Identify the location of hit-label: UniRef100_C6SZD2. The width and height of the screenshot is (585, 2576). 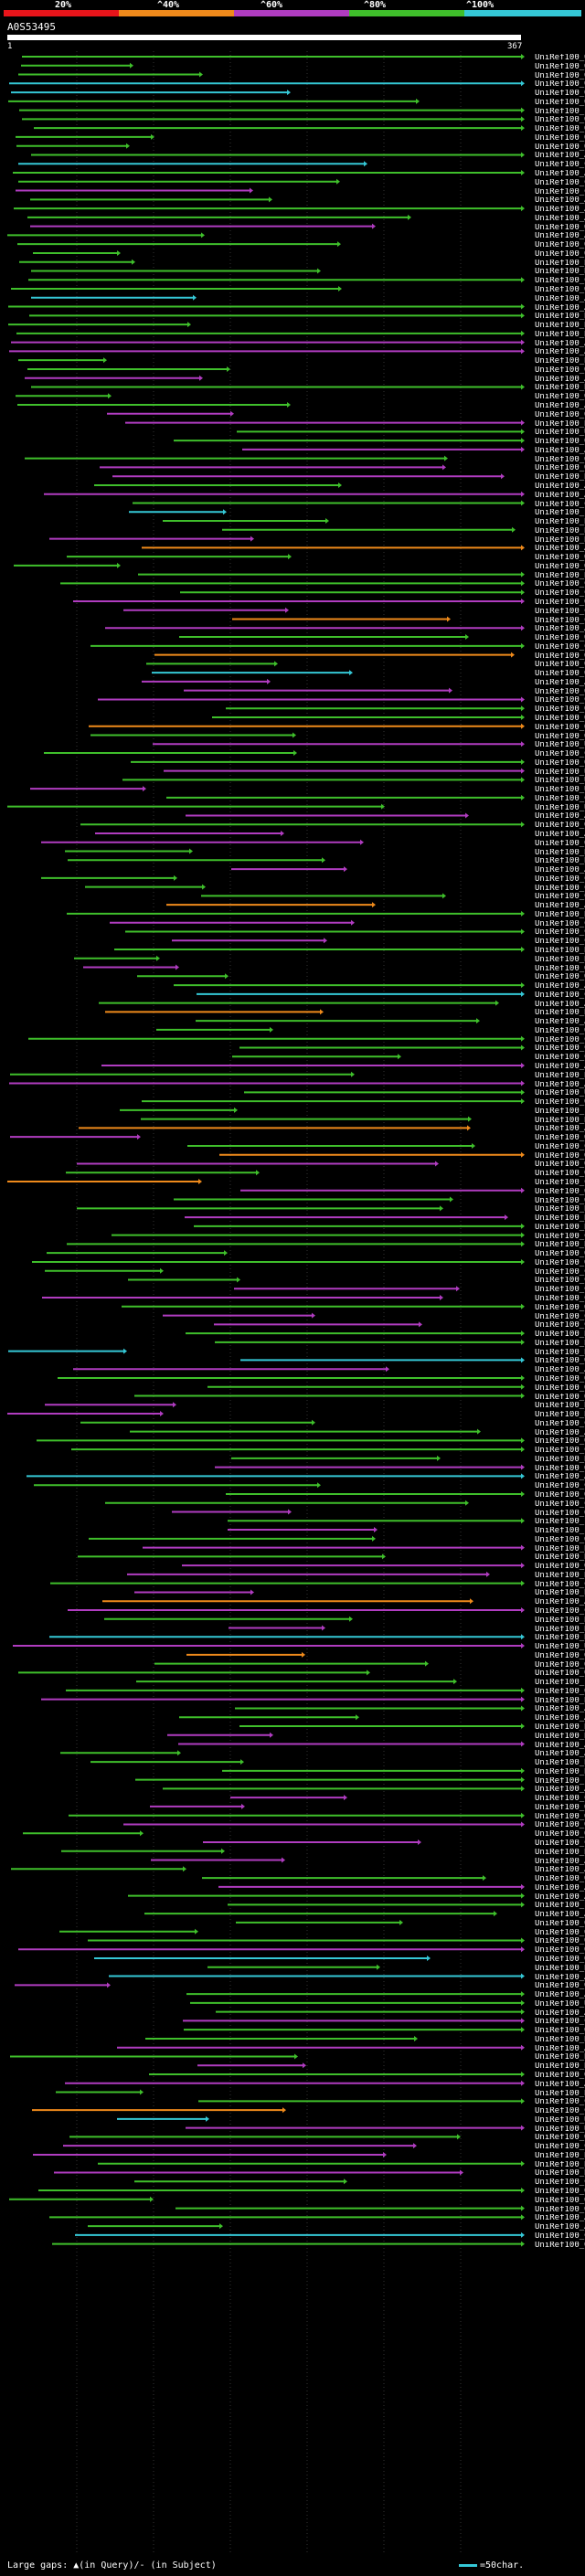
(560, 1039).